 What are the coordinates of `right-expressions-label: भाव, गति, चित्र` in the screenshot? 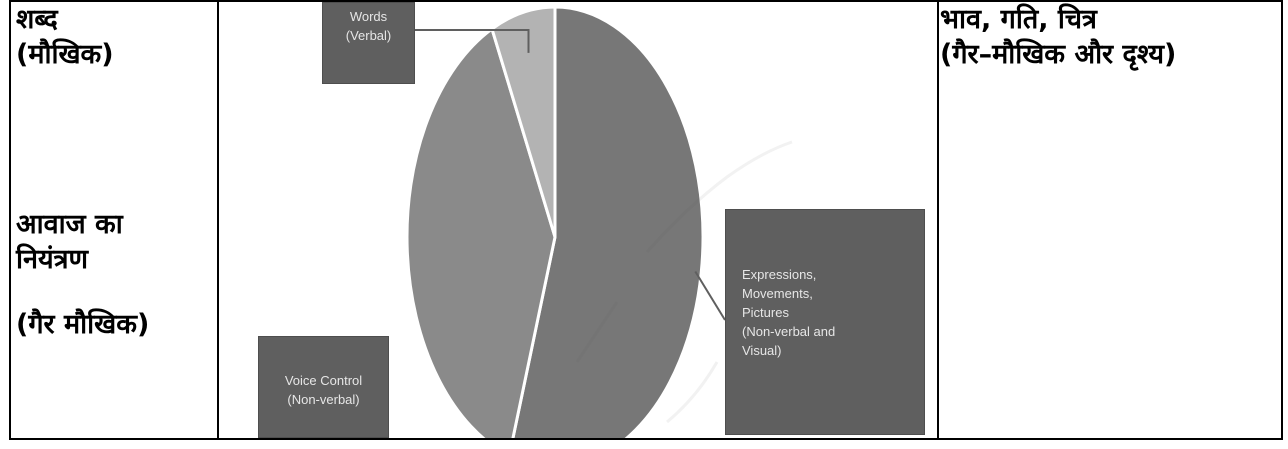 It's located at (1018, 19).